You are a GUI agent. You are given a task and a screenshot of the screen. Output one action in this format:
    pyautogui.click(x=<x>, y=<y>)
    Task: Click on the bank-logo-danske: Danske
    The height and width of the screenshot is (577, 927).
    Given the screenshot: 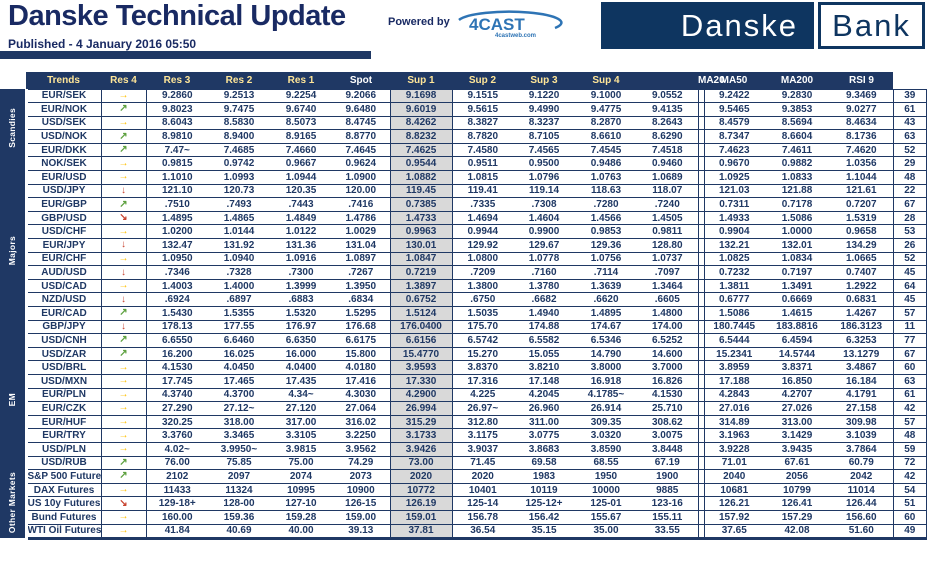 What is the action you would take?
    pyautogui.click(x=707, y=25)
    